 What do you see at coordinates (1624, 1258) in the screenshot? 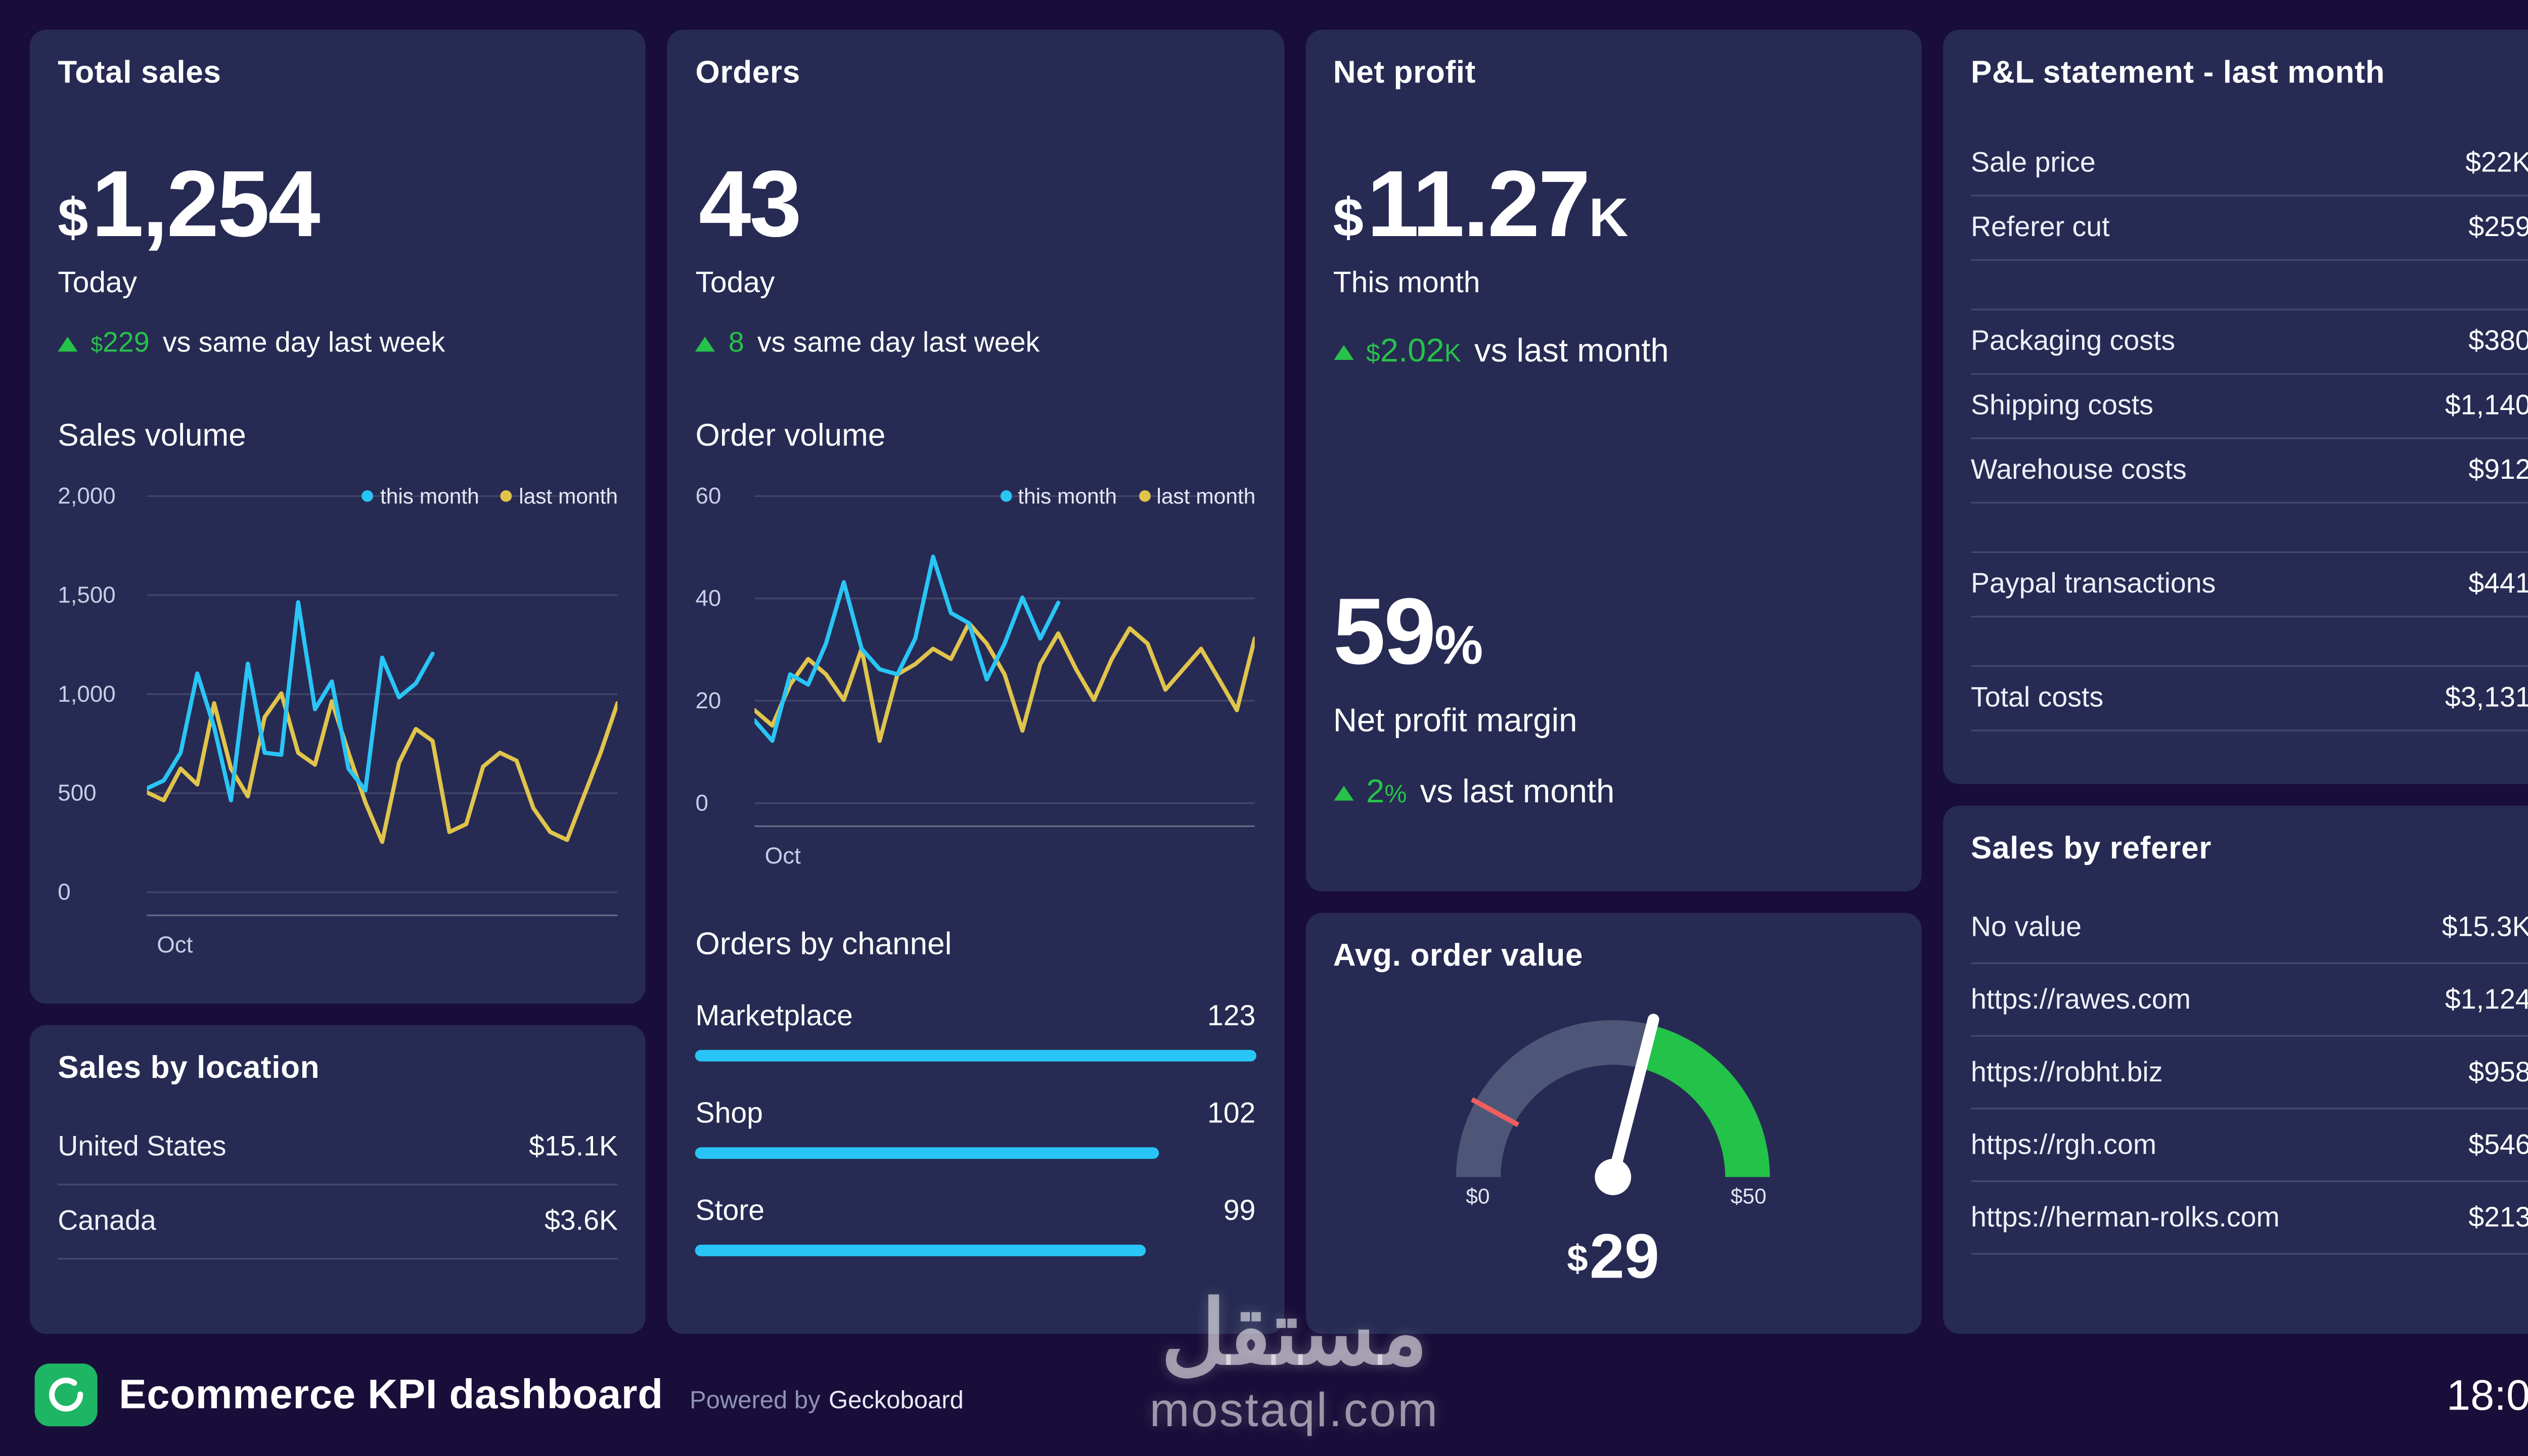
I see `value-number: 29` at bounding box center [1624, 1258].